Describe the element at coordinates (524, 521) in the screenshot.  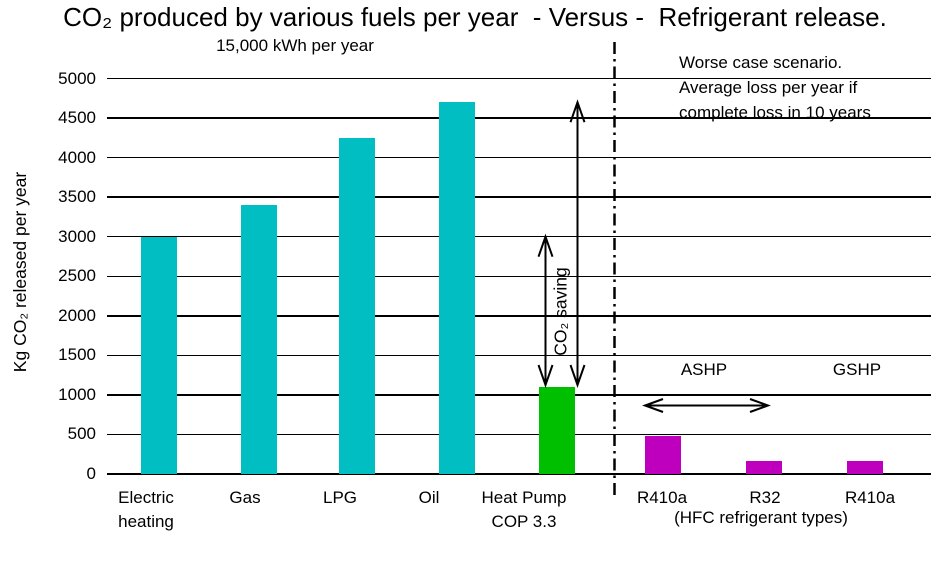
I see `x-label-line: COP 3.3` at that location.